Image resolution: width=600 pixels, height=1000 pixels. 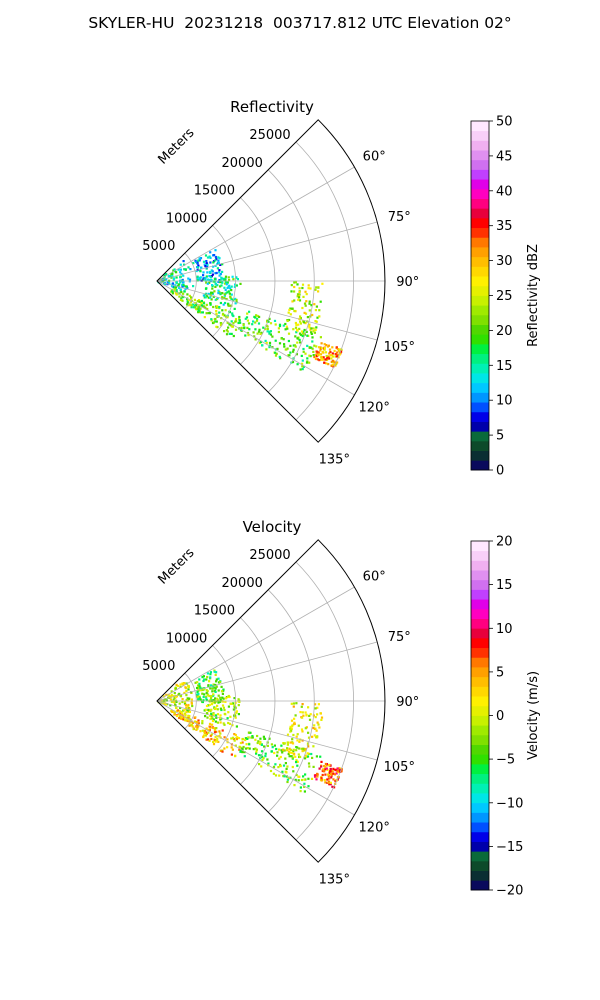 What do you see at coordinates (533, 295) in the screenshot?
I see `colorbar-label: Reflectivity dBZ` at bounding box center [533, 295].